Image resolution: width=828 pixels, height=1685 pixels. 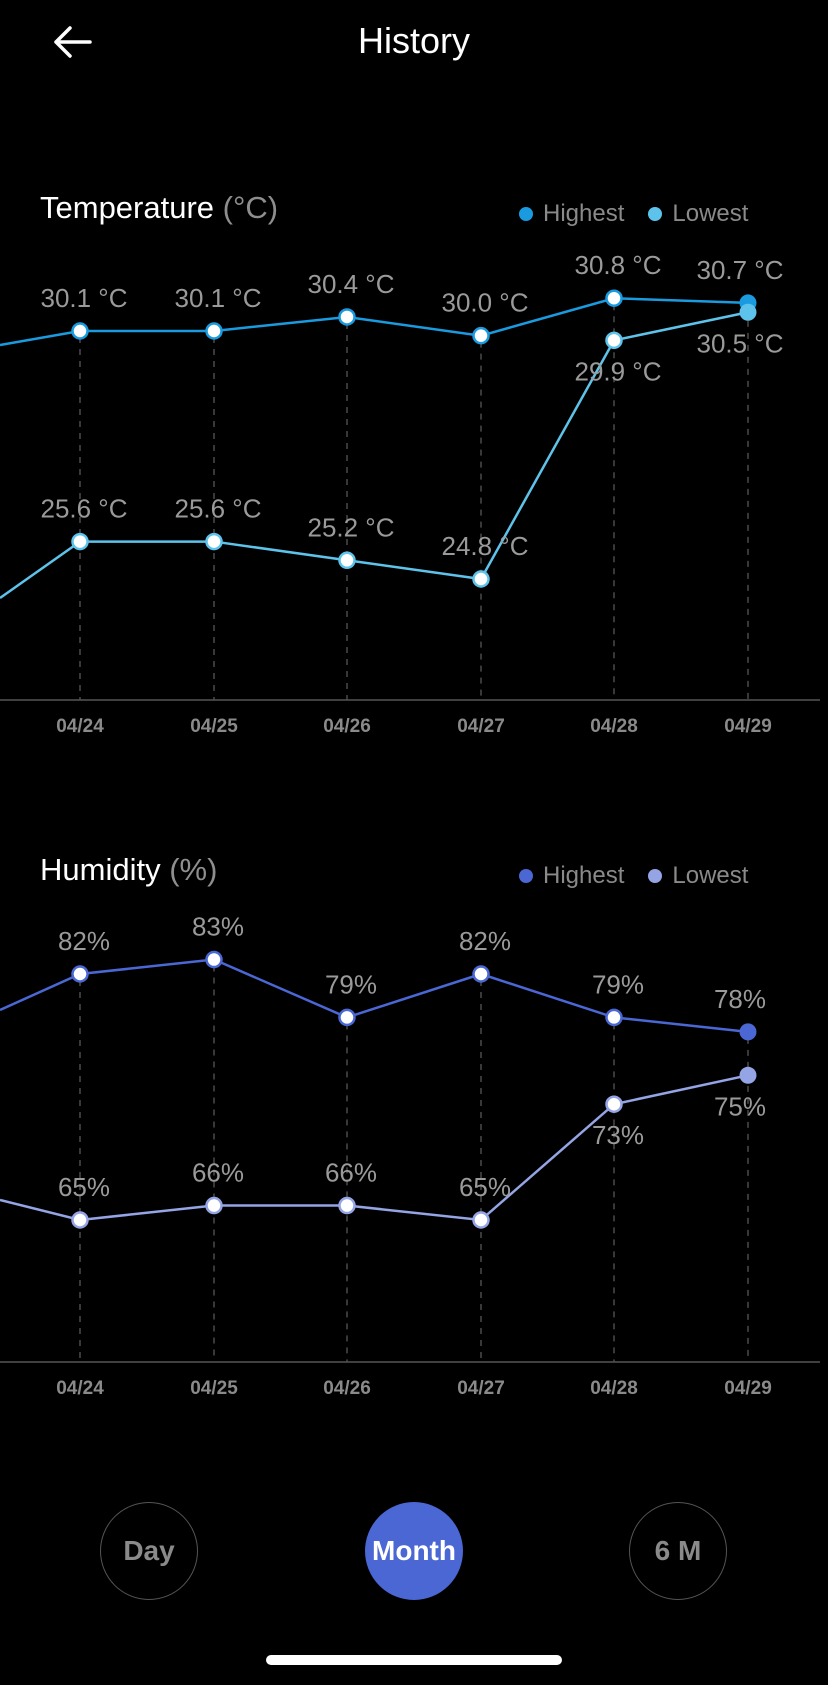 What do you see at coordinates (484, 546) in the screenshot?
I see `data-label-lowest: 24.8 °C` at bounding box center [484, 546].